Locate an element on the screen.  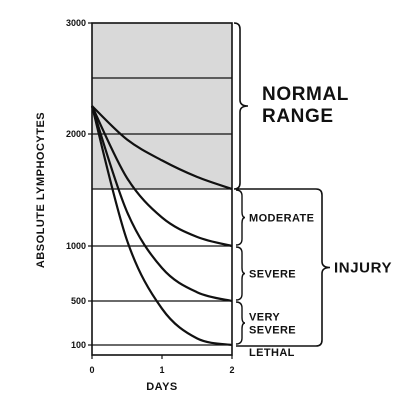
x-tick-label: 0 is located at coordinates (91, 370).